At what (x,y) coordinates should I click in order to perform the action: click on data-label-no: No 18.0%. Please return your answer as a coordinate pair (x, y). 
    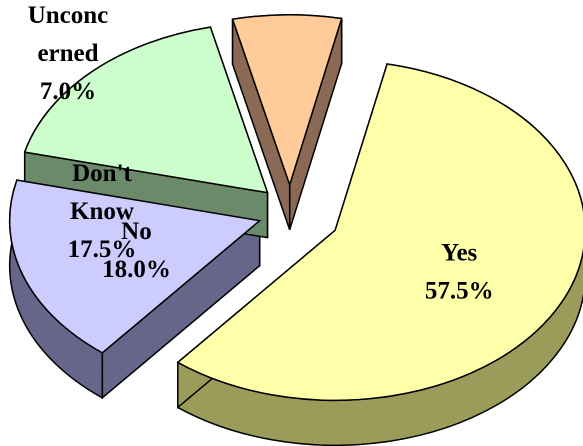
    Looking at the image, I should click on (136, 250).